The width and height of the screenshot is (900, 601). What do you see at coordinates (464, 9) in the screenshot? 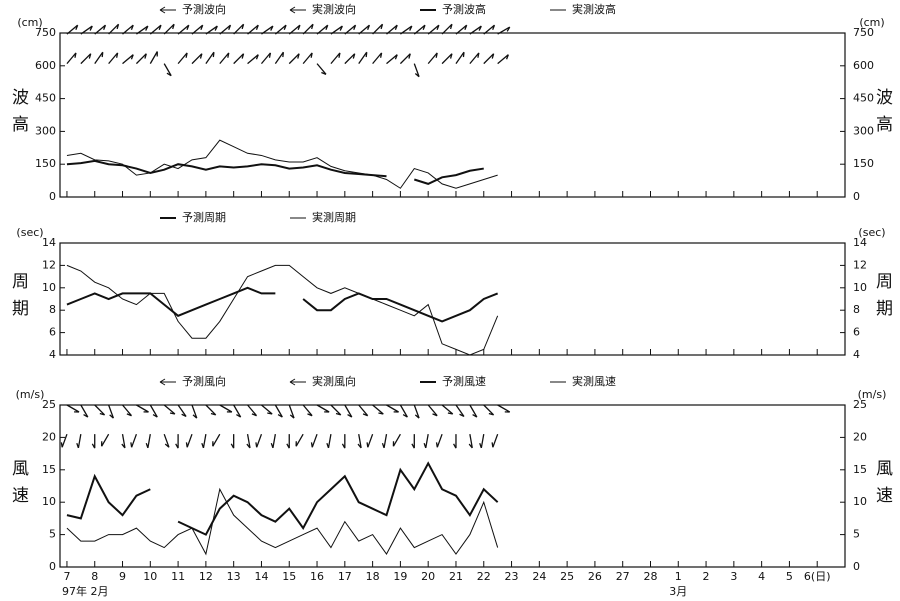
I see `legend-label: 予測波高` at bounding box center [464, 9].